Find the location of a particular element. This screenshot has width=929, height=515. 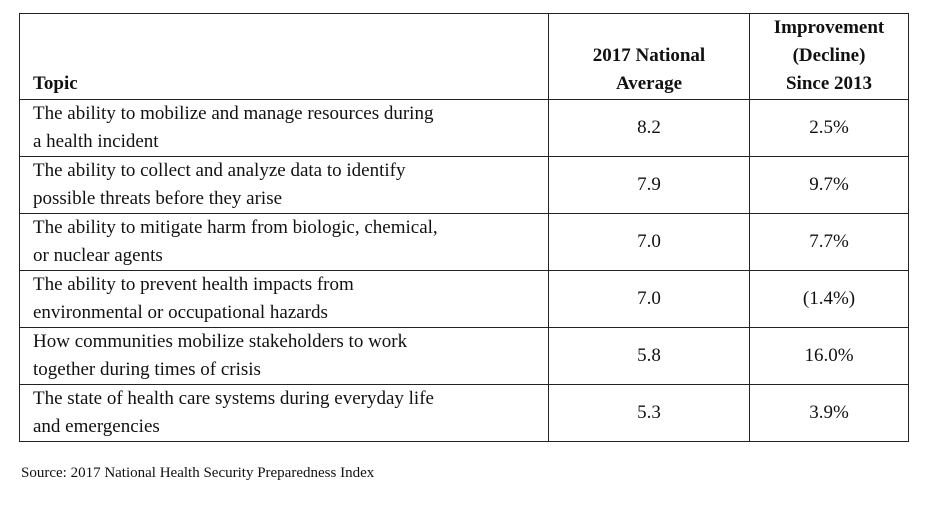

topic-line: or nuclear agents is located at coordinates (98, 255).